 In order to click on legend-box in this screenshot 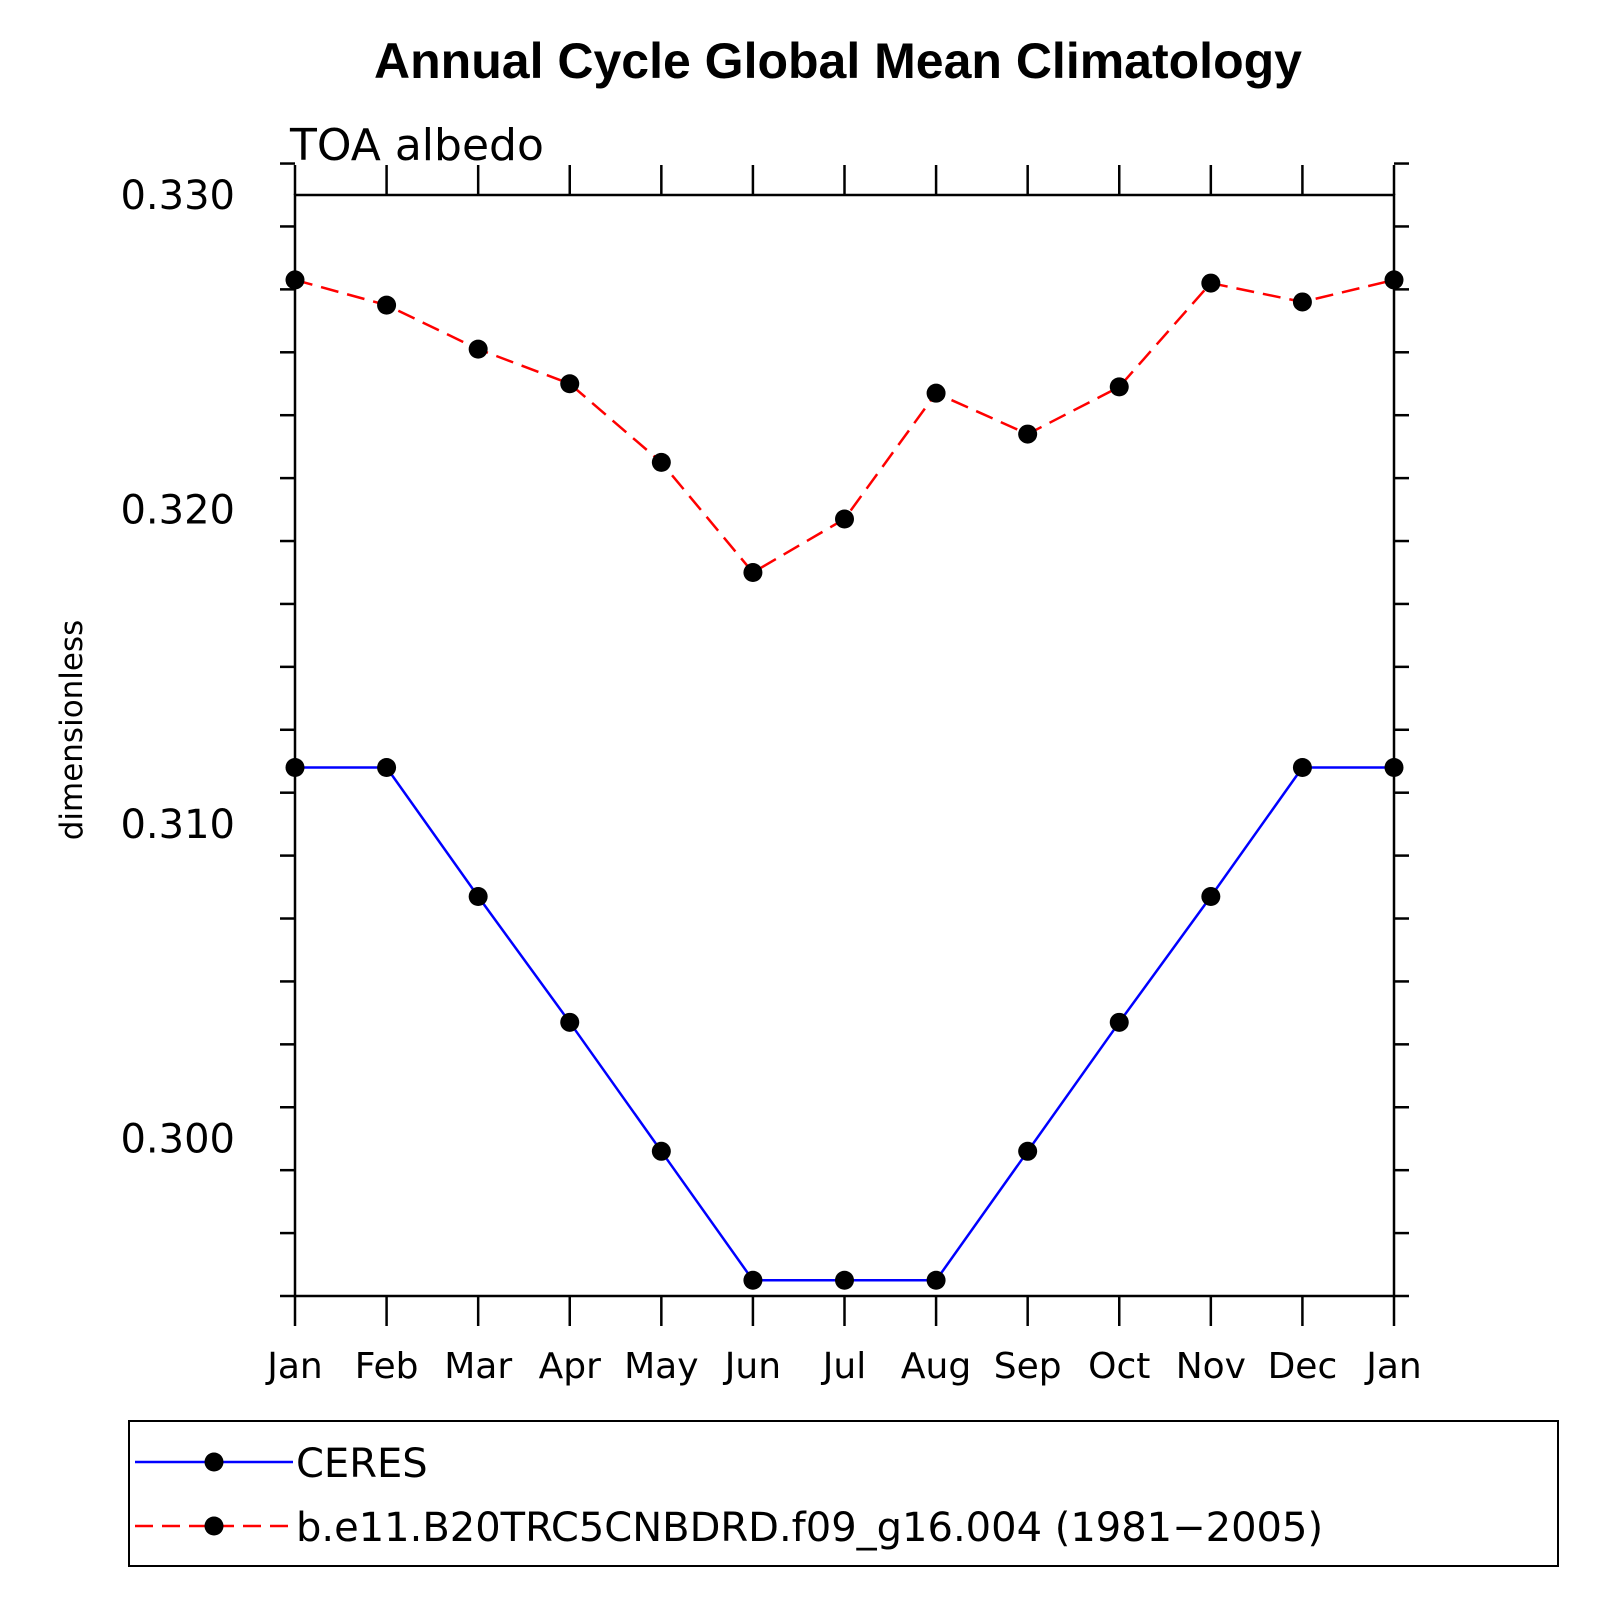, I will do `click(843, 1493)`.